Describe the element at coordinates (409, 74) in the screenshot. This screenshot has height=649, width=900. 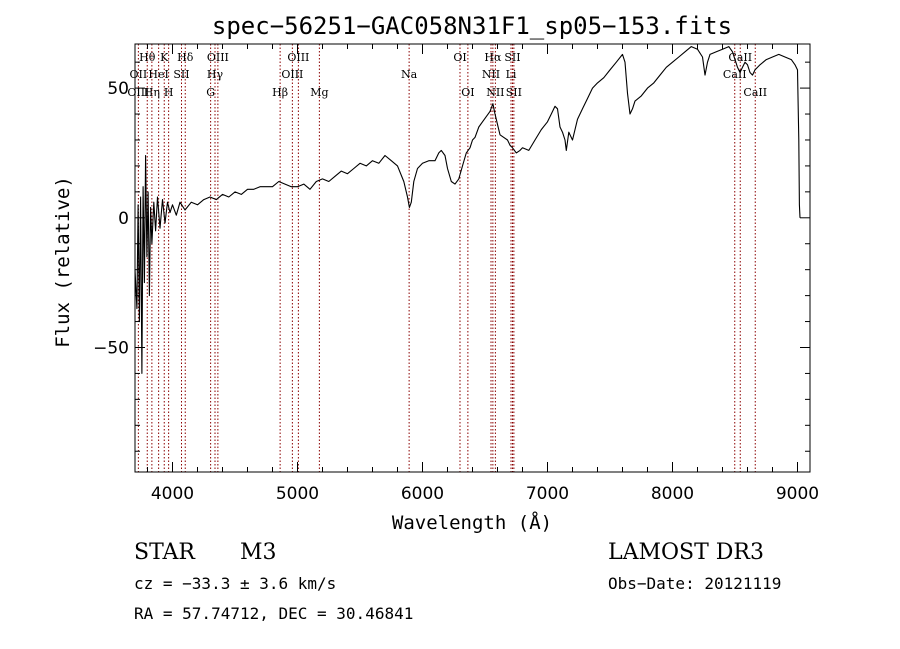
I see `spectral-line-label: Na` at that location.